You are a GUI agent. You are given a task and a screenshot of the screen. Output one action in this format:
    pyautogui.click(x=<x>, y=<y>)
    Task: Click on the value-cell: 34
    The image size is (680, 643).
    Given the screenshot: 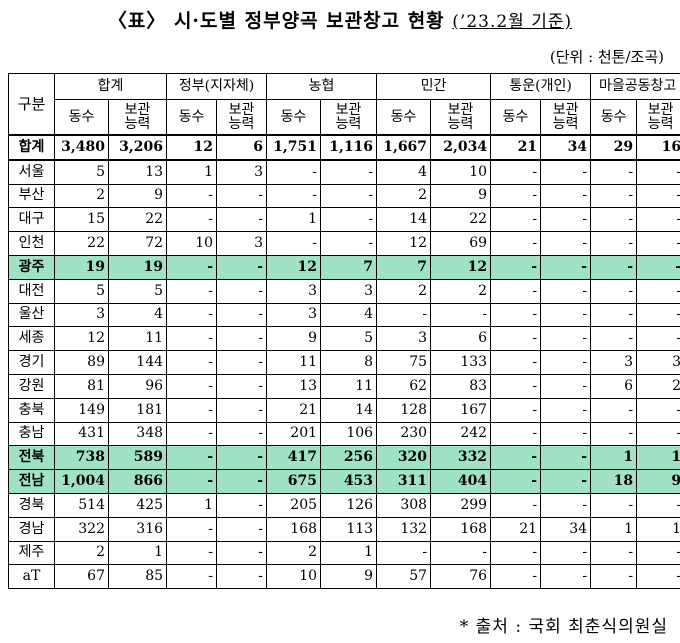 What is the action you would take?
    pyautogui.click(x=566, y=529)
    